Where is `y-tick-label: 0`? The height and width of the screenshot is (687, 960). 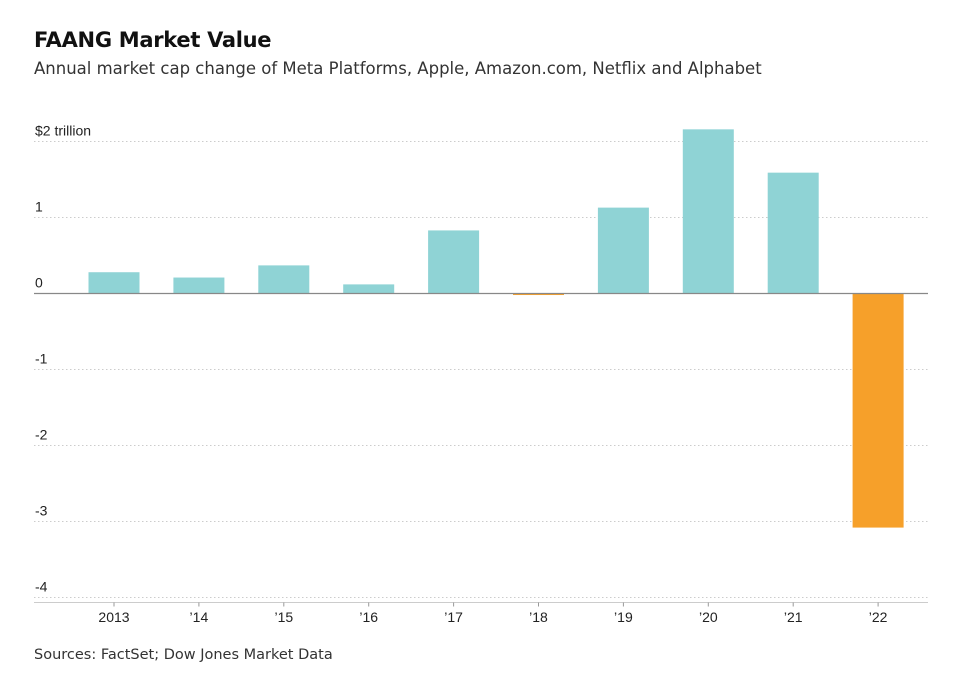 y-tick-label: 0 is located at coordinates (39, 283).